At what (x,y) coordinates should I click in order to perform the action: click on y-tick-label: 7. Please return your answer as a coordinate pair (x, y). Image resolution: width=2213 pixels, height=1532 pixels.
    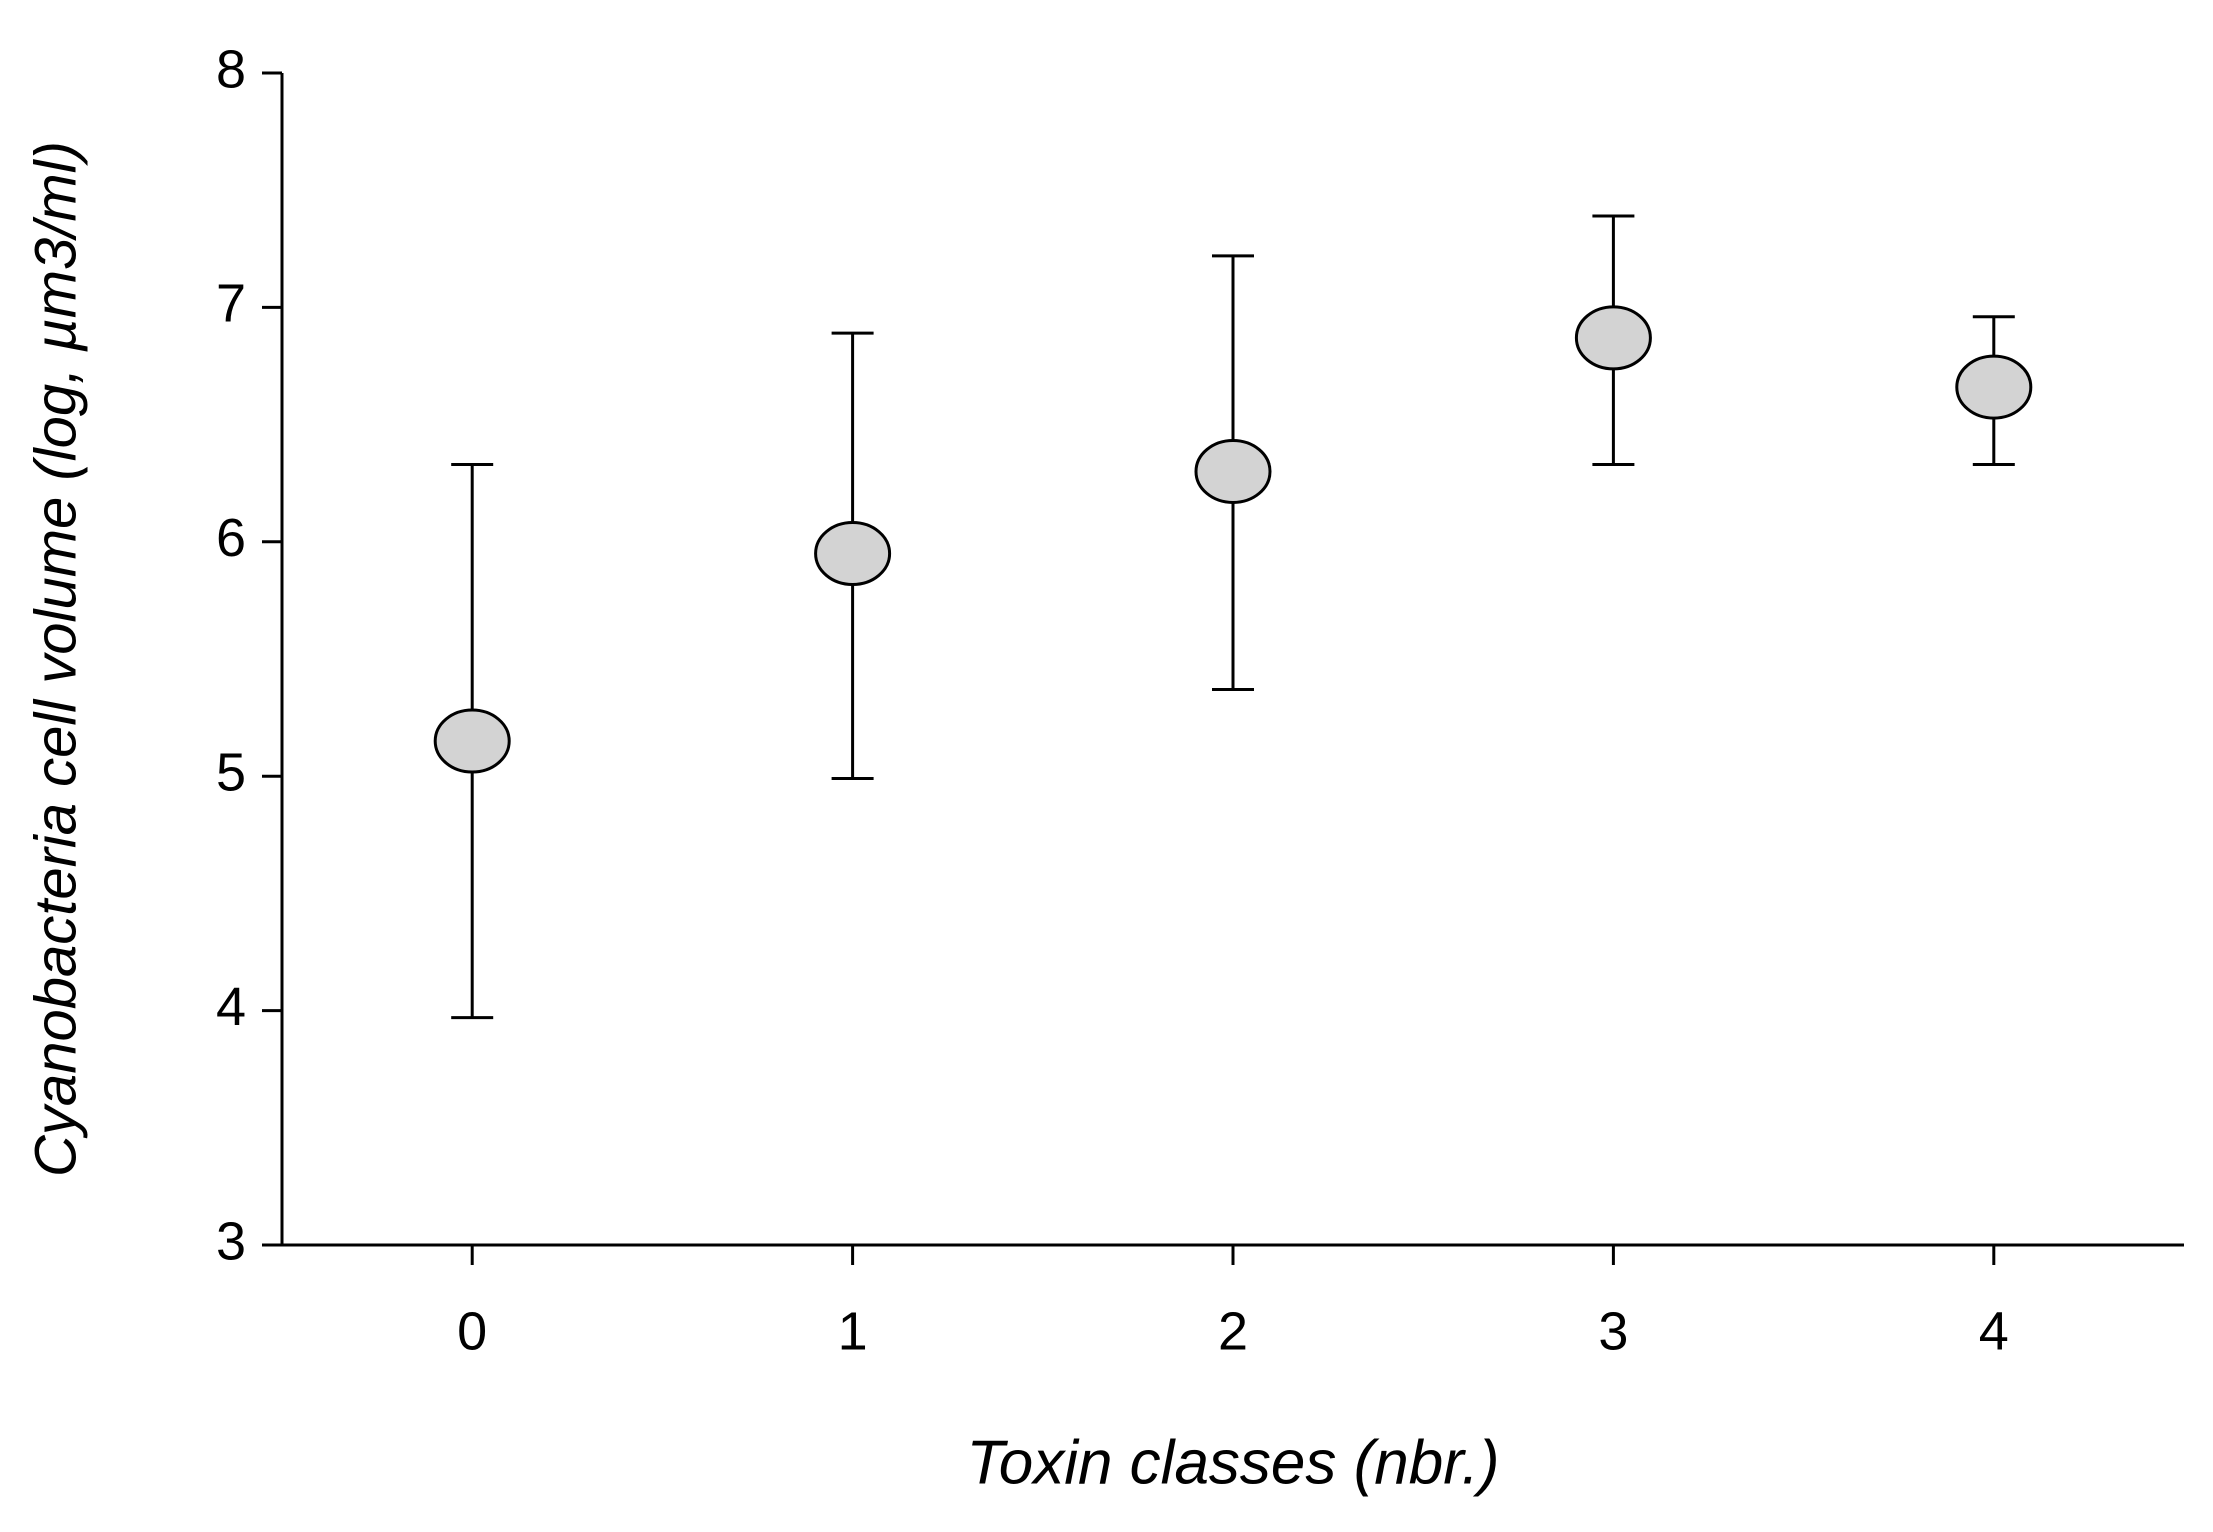
    Looking at the image, I should click on (231, 304).